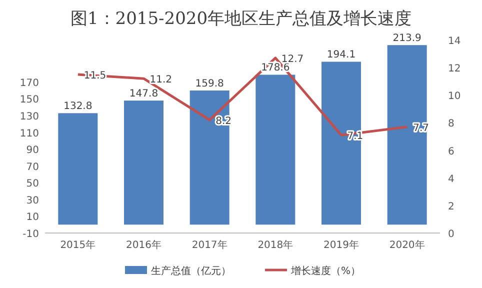  Describe the element at coordinates (451, 179) in the screenshot. I see `y2-tick-label: 4` at that location.